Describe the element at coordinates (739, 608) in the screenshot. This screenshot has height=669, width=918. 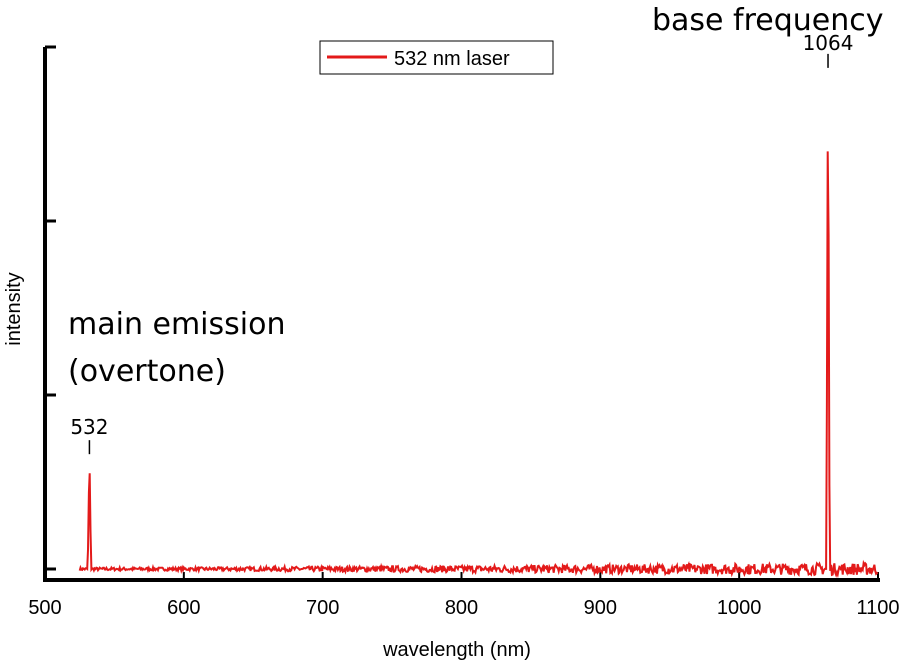
I see `x-tick-label: 1000` at that location.